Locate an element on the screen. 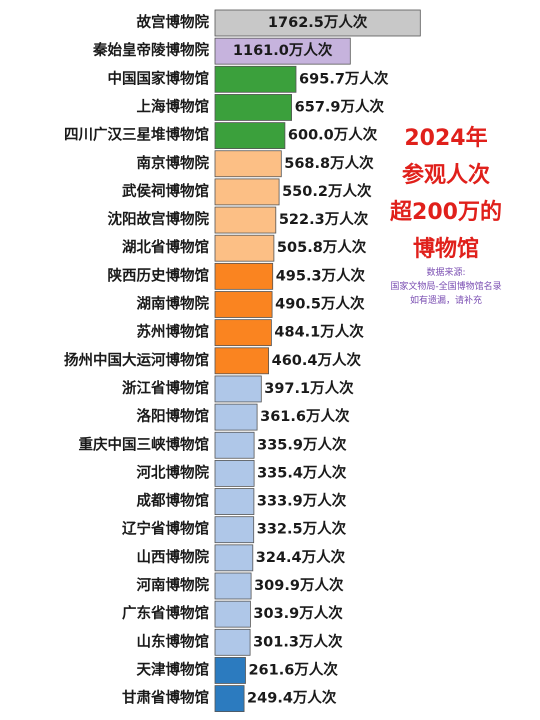 The width and height of the screenshot is (540, 720). value-label-2: 1161.0万人次 is located at coordinates (283, 50).